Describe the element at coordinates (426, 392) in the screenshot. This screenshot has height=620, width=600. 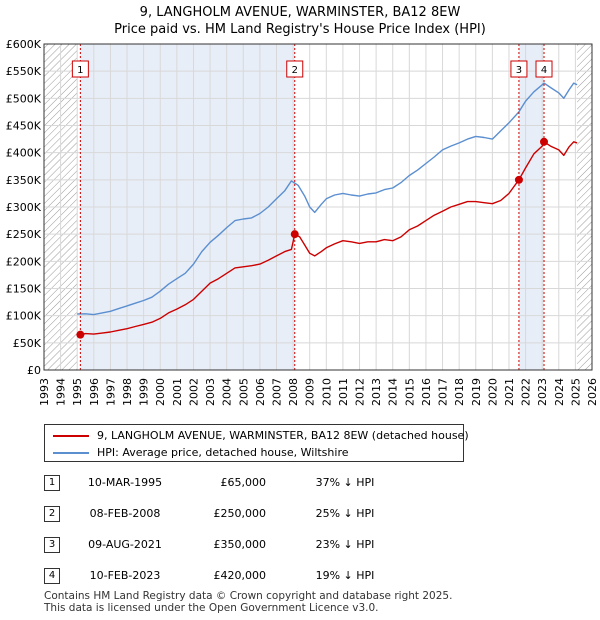
I see `x-tick-label: 2016` at that location.